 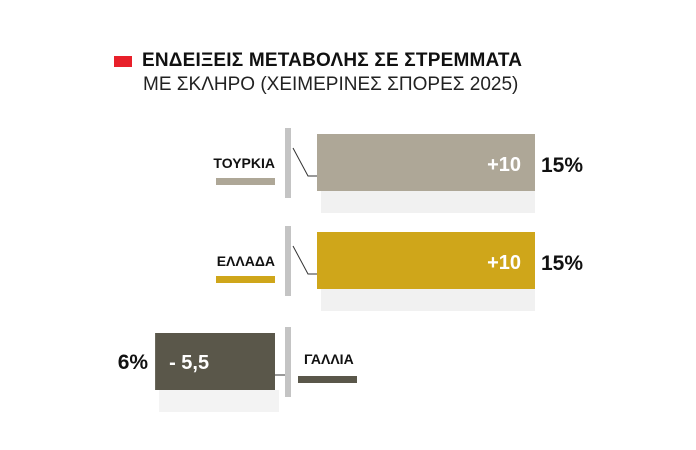 I want to click on title-marker, so click(x=123, y=61).